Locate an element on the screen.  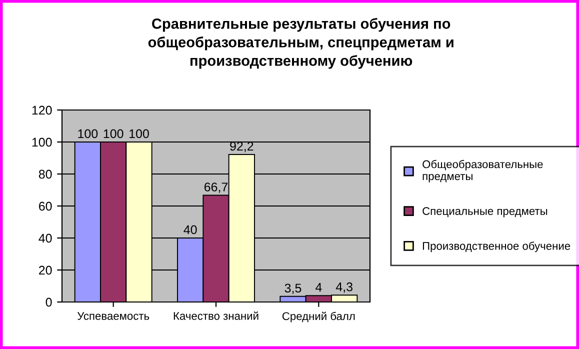
y-tick-label: 60 is located at coordinates (45, 206).